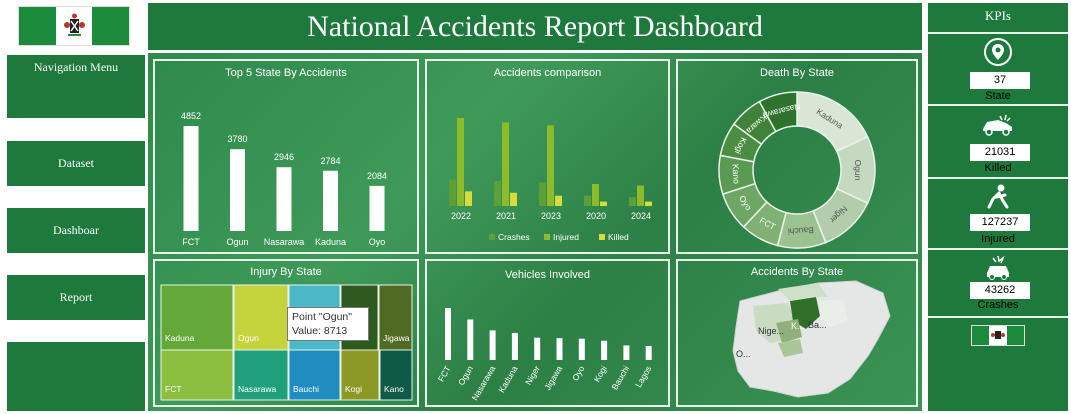 This screenshot has height=414, width=1071. Describe the element at coordinates (377, 176) in the screenshot. I see `top5-data-label: 2084` at that location.